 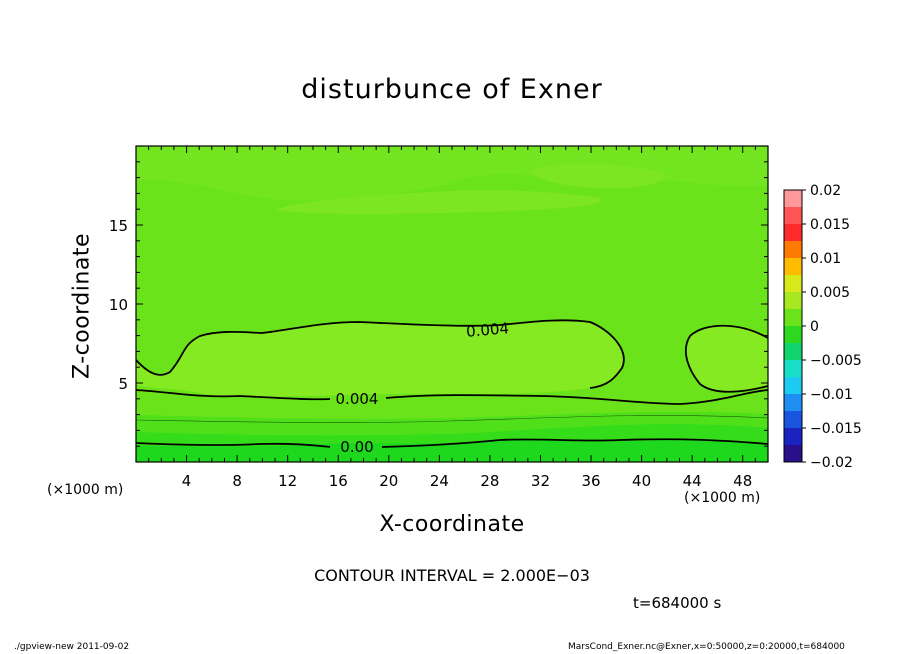 I want to click on contour-interval: CONTOUR INTERVAL = 2.000E−03, so click(x=452, y=575).